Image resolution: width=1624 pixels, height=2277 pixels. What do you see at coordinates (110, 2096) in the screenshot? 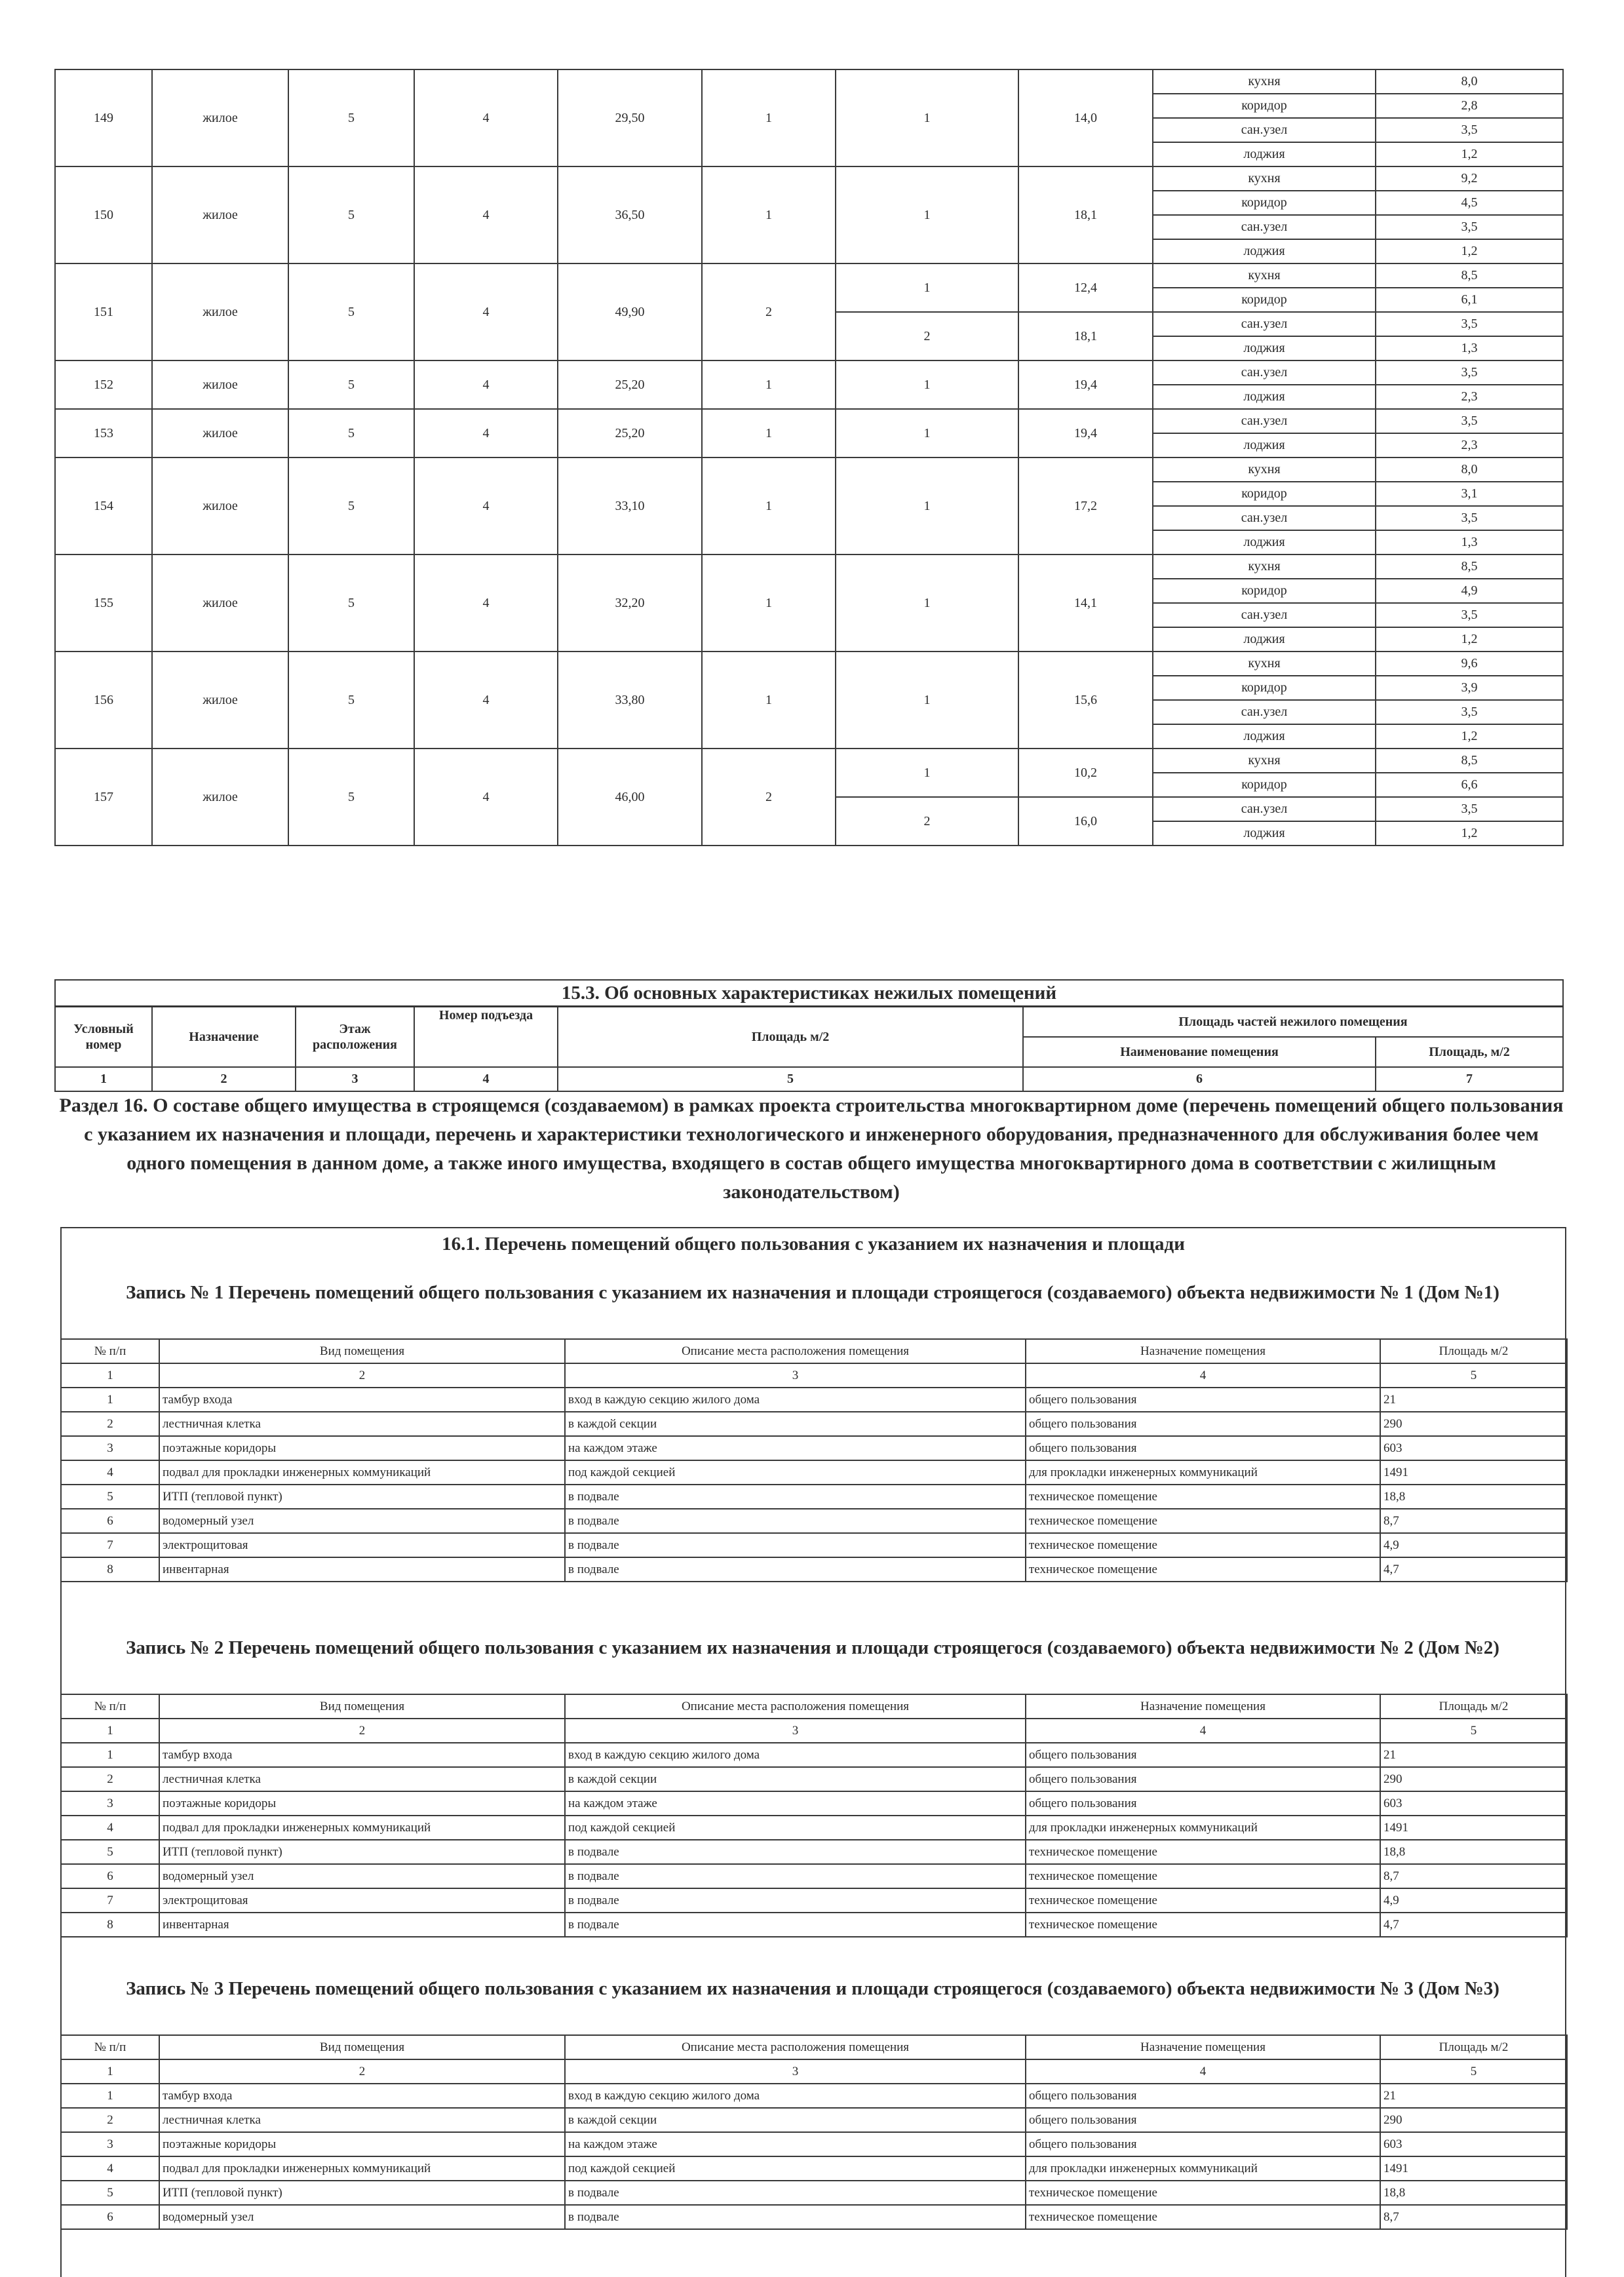
I see `row-number: 1` at bounding box center [110, 2096].